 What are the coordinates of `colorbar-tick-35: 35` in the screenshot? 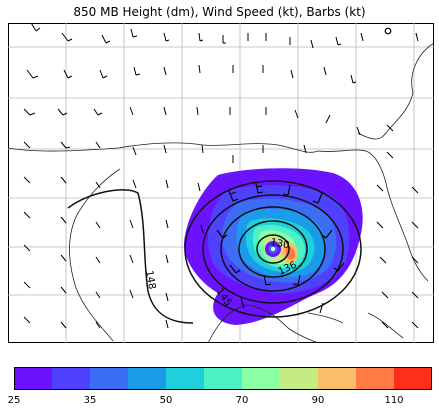 It's located at (90, 400).